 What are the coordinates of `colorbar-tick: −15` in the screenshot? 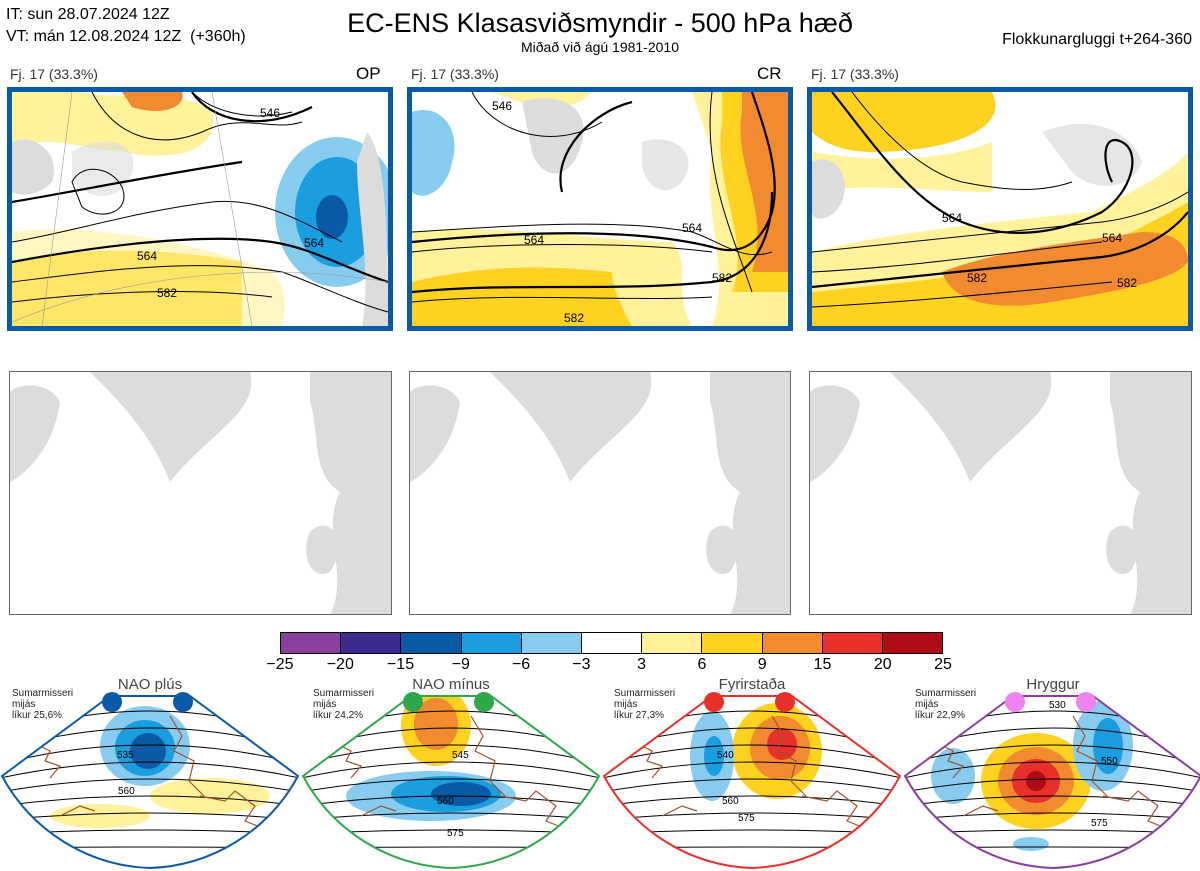 It's located at (400, 664).